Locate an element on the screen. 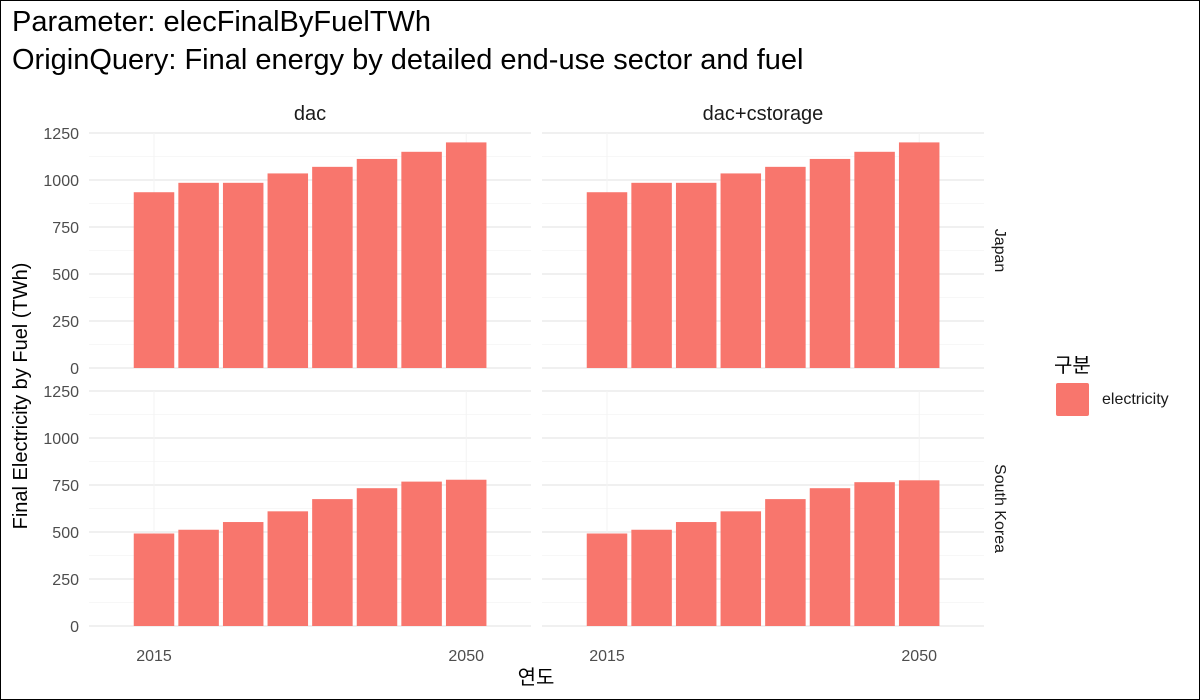  legend-key-electricity is located at coordinates (1072, 399).